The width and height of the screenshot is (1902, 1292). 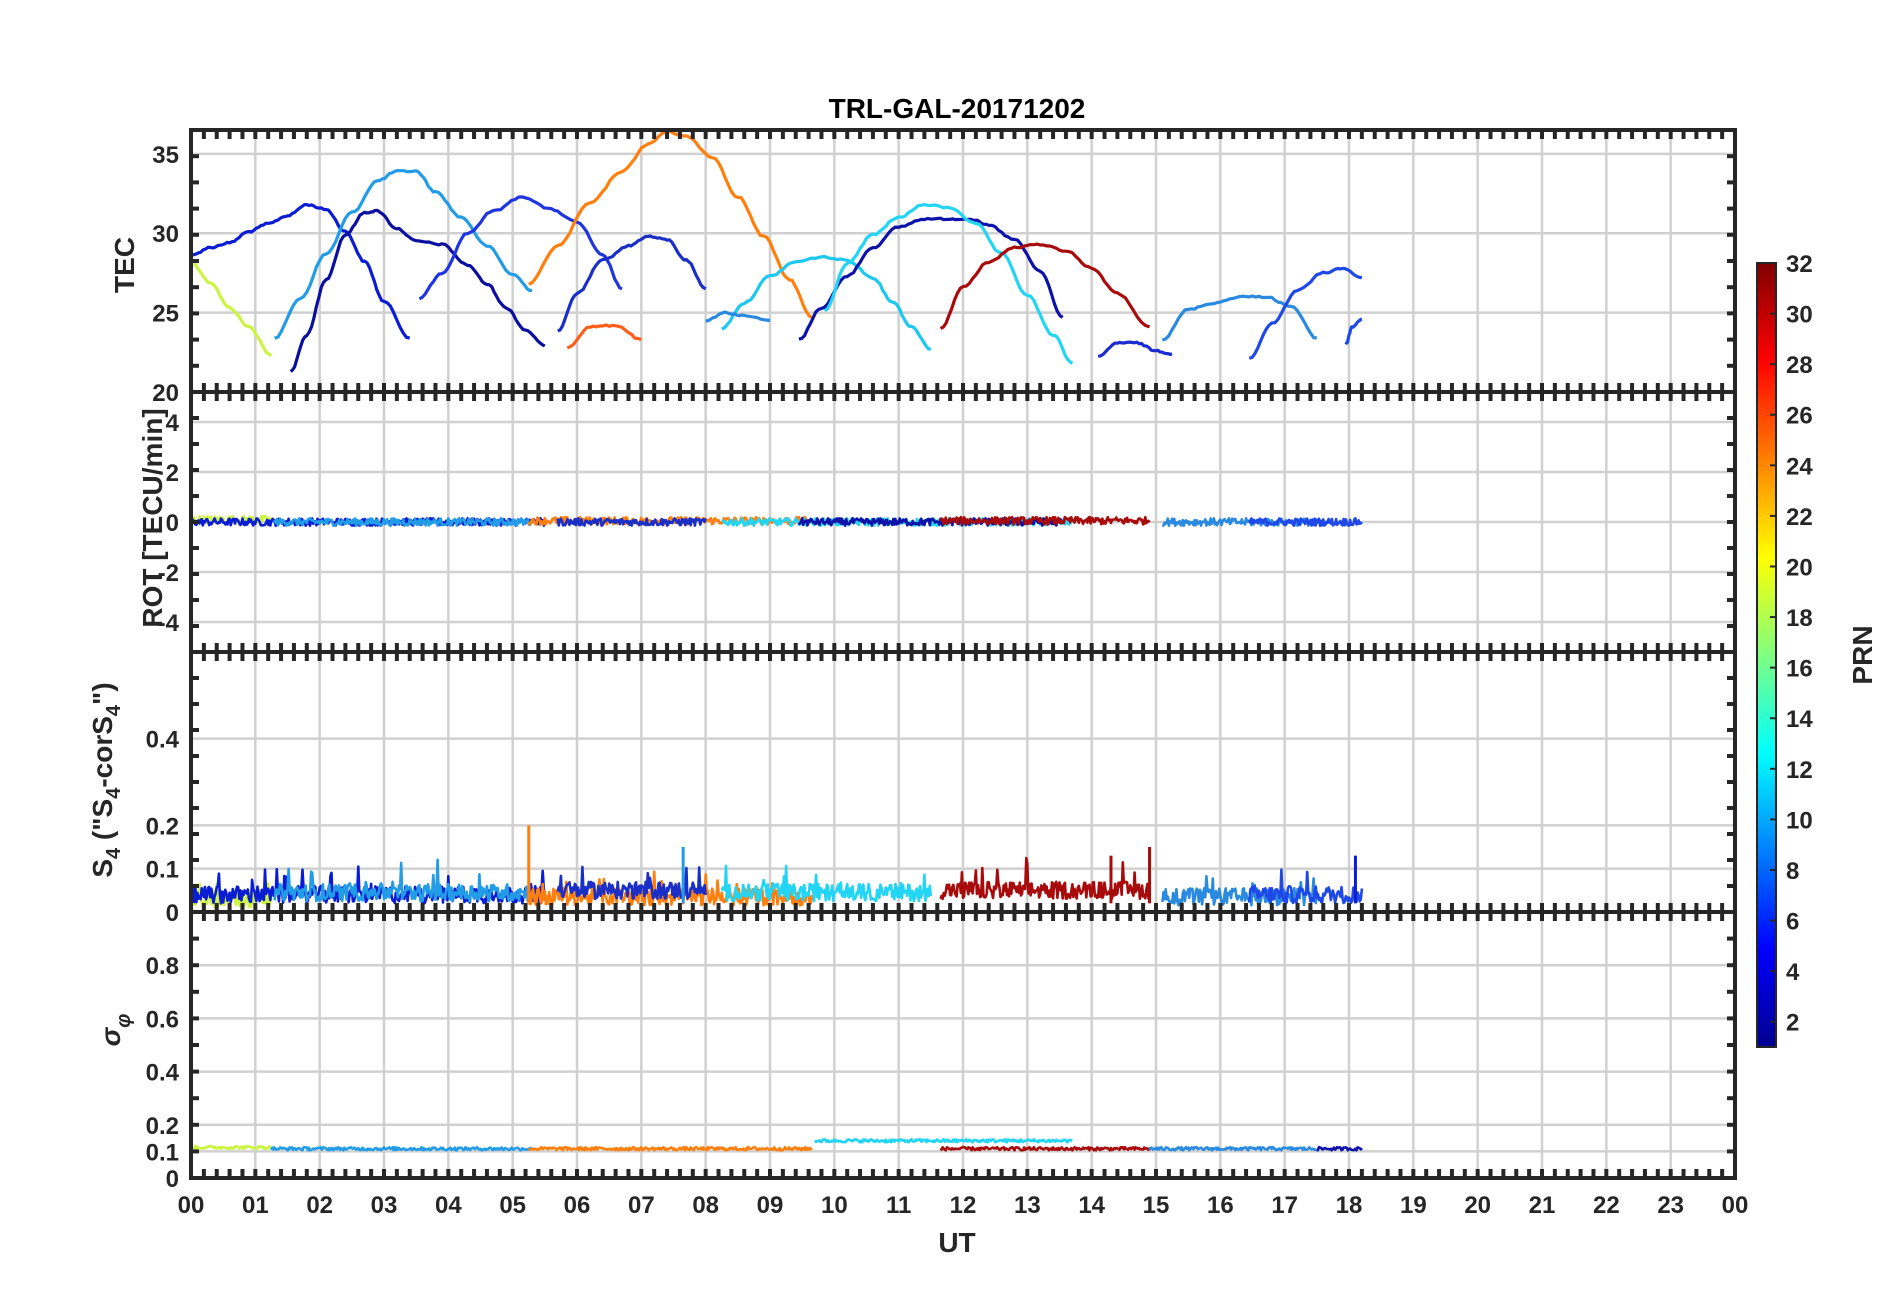 I want to click on chart-title: TRL-GAL-20171202, so click(x=957, y=108).